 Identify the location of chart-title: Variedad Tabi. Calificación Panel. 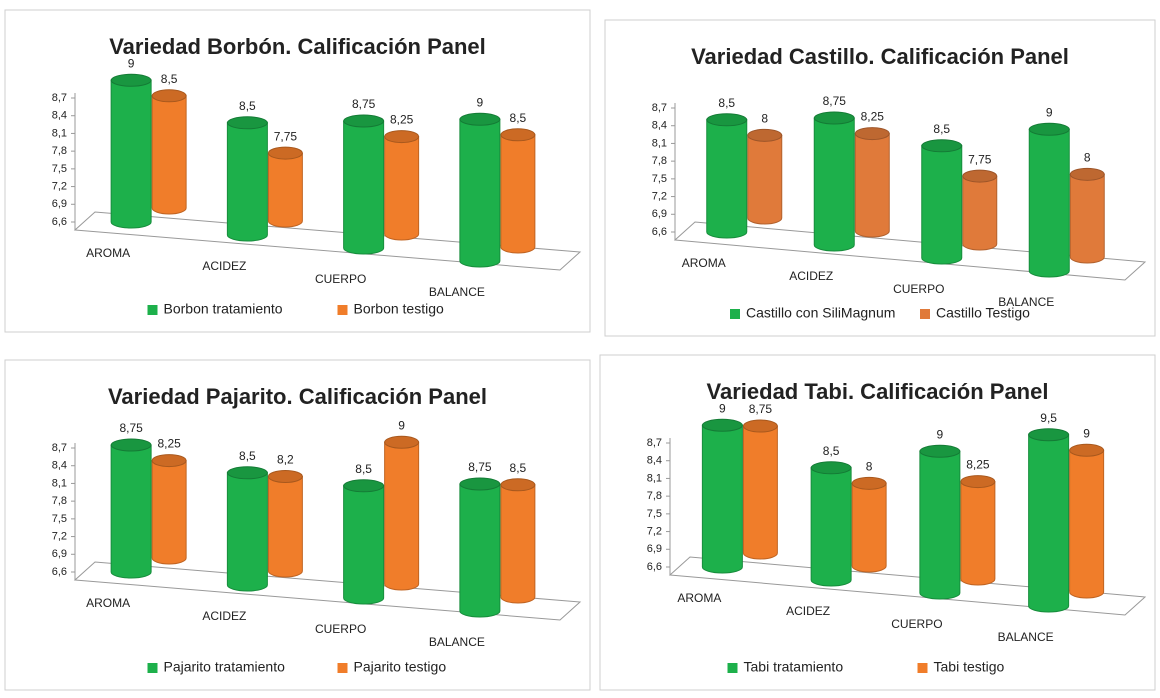
(878, 391).